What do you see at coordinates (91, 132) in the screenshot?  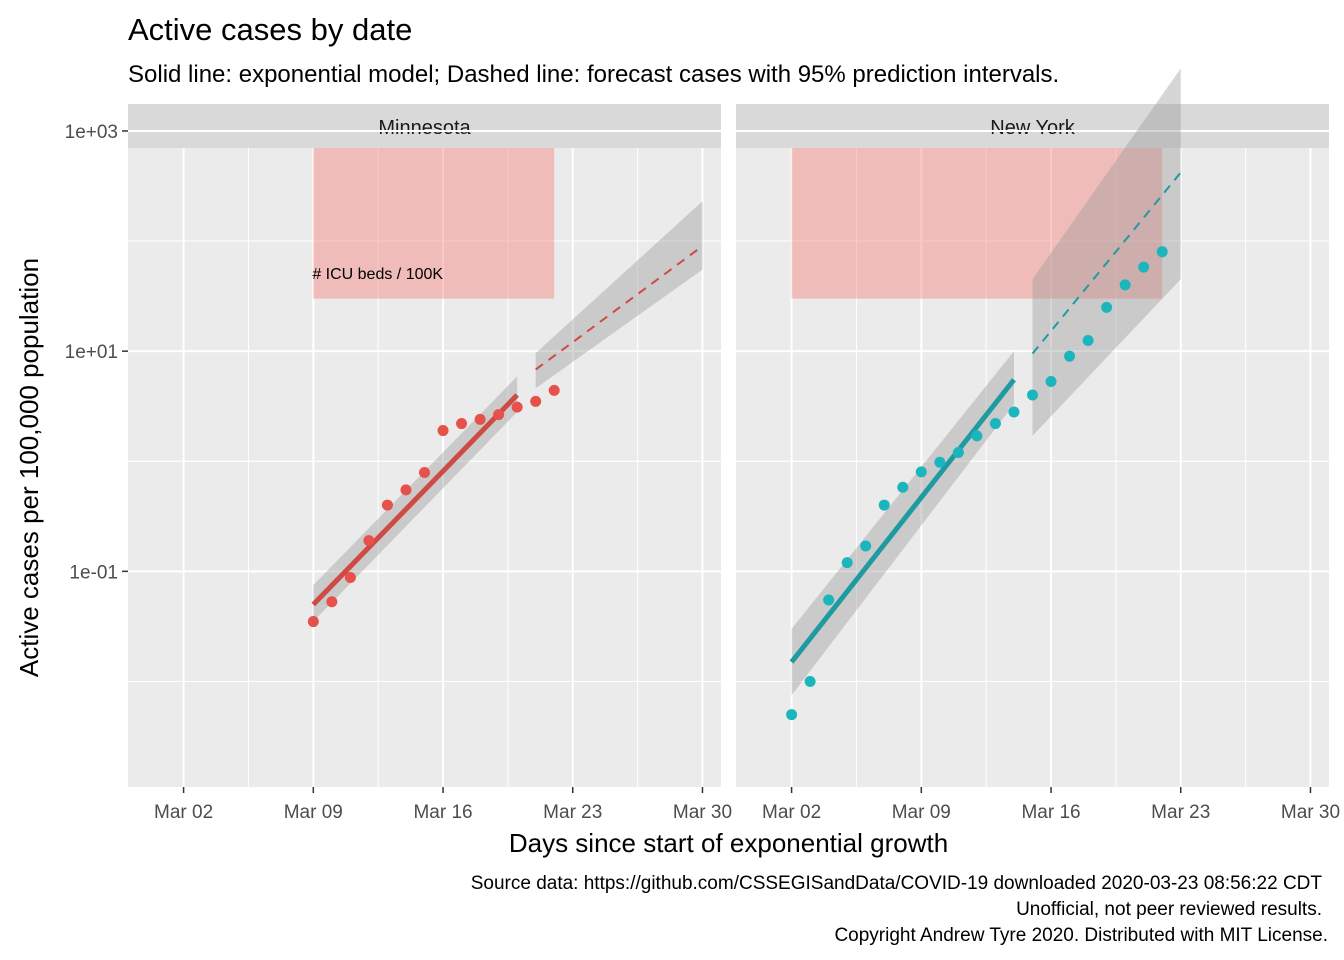 I see `y-tick-label: 1e+03` at bounding box center [91, 132].